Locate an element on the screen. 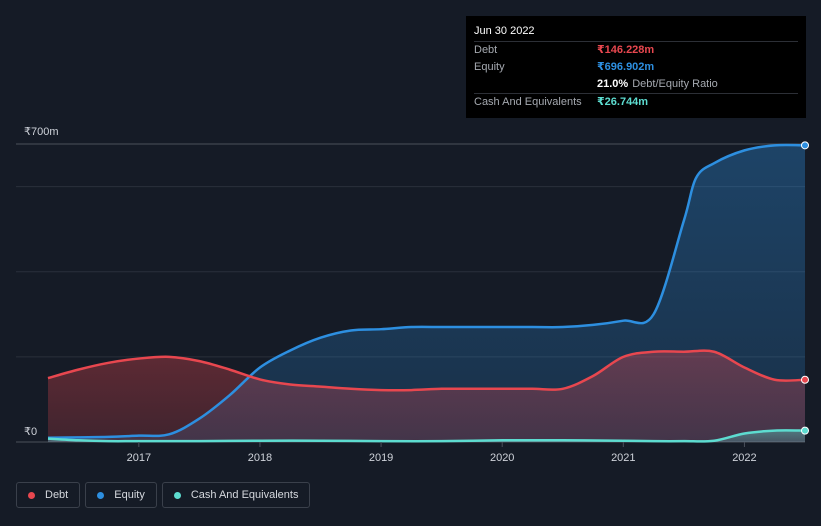 This screenshot has height=526, width=821. y-tick-label-0: ₹0 is located at coordinates (30, 432).